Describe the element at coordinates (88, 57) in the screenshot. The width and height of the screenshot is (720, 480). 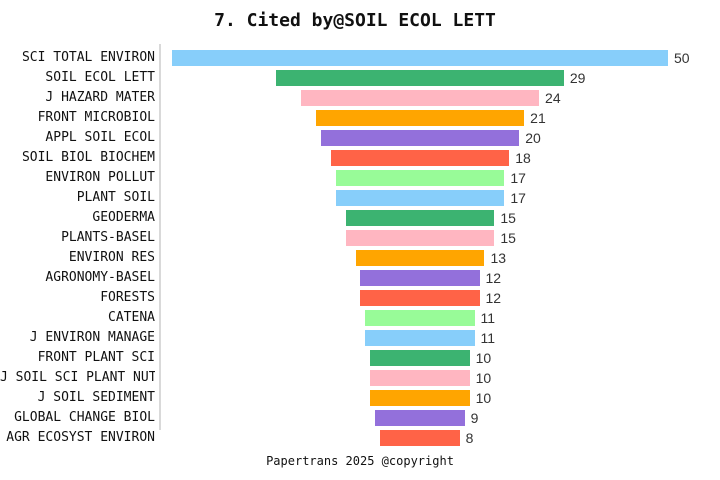
I see `category-label: SCI TOTAL ENVIRON` at that location.